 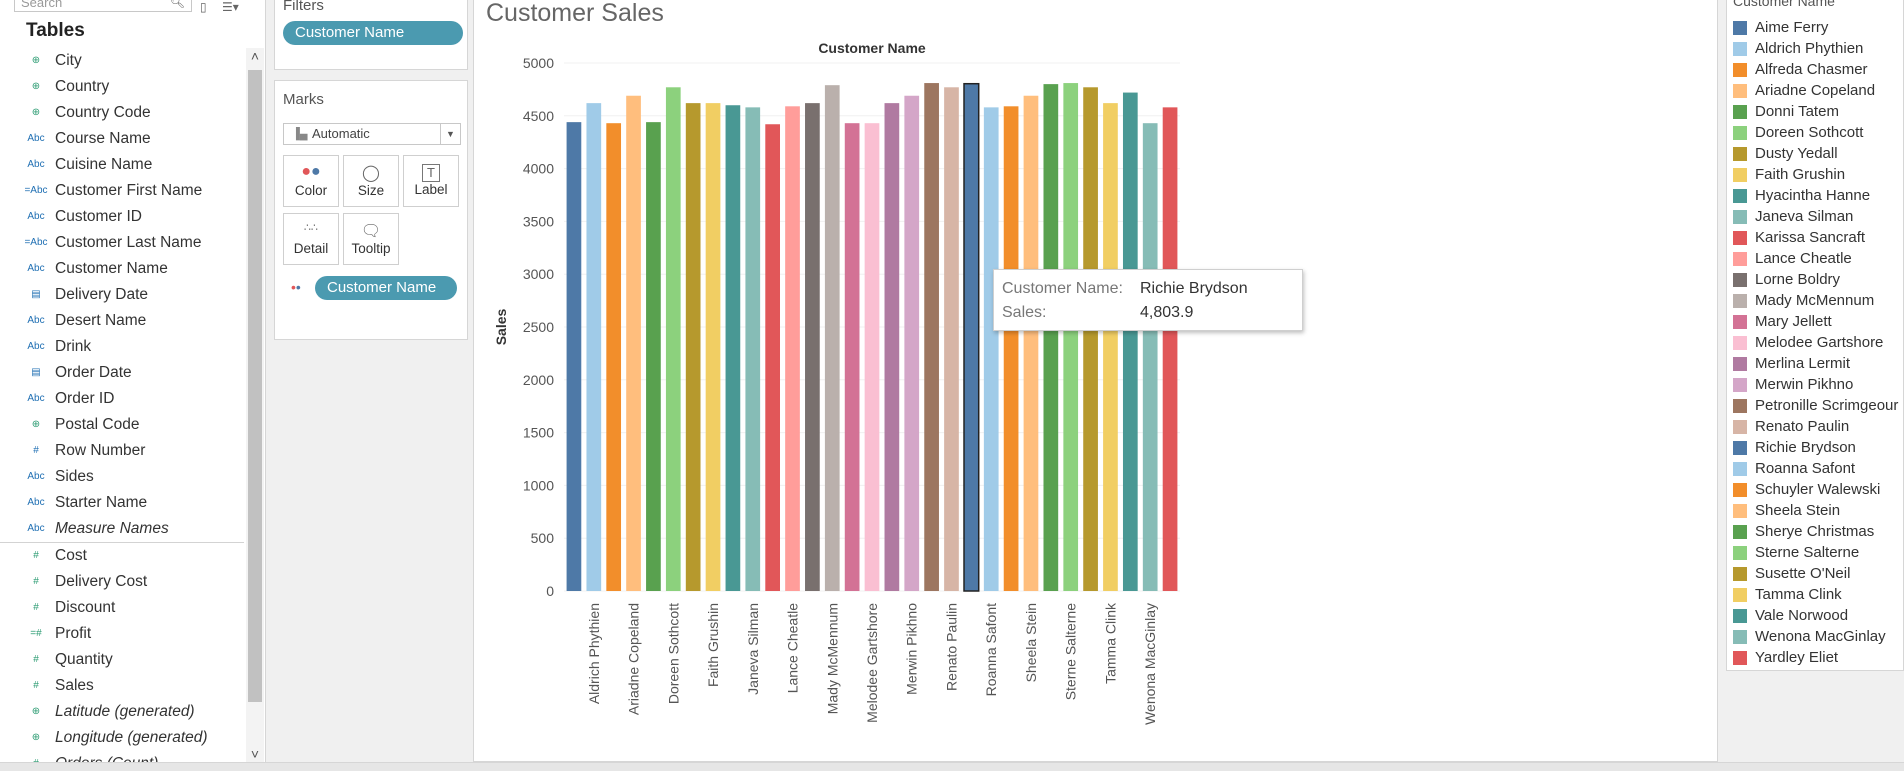 I want to click on bar-schuyler-walewski, so click(x=1011, y=349).